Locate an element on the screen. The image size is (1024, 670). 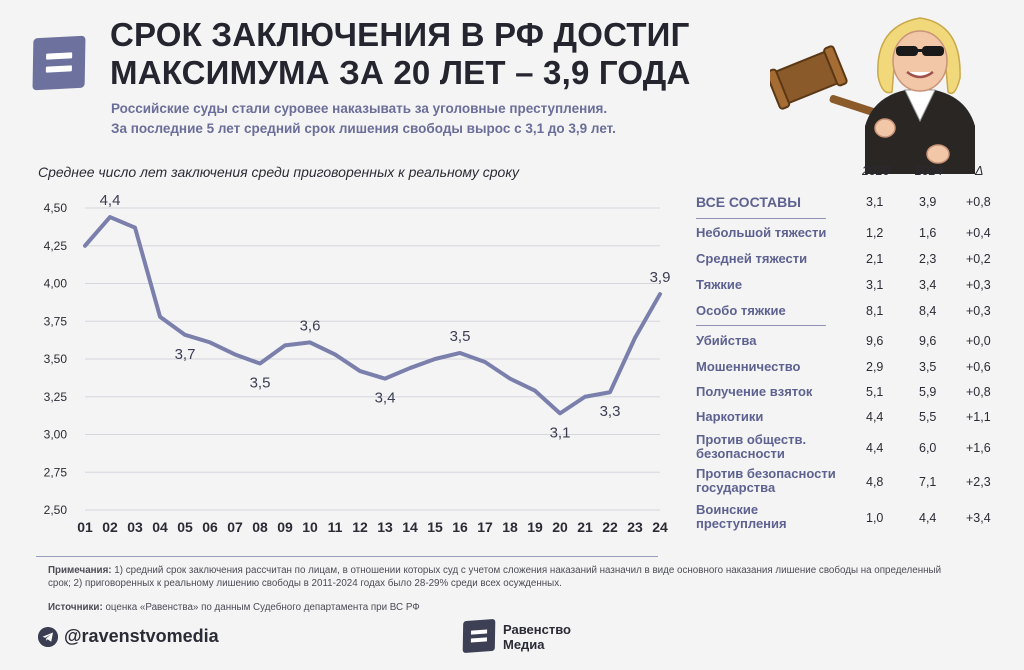
table-cell-delta: +3,4 is located at coordinates (978, 518).